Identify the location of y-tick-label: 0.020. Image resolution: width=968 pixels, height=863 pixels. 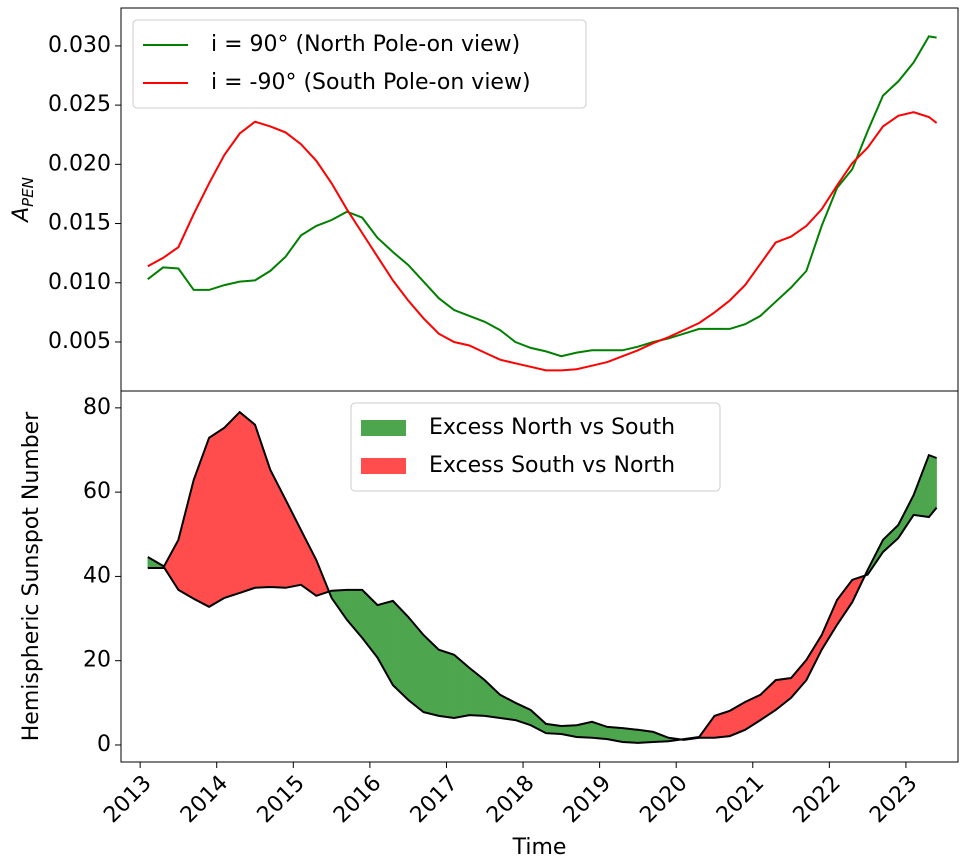
(79, 163).